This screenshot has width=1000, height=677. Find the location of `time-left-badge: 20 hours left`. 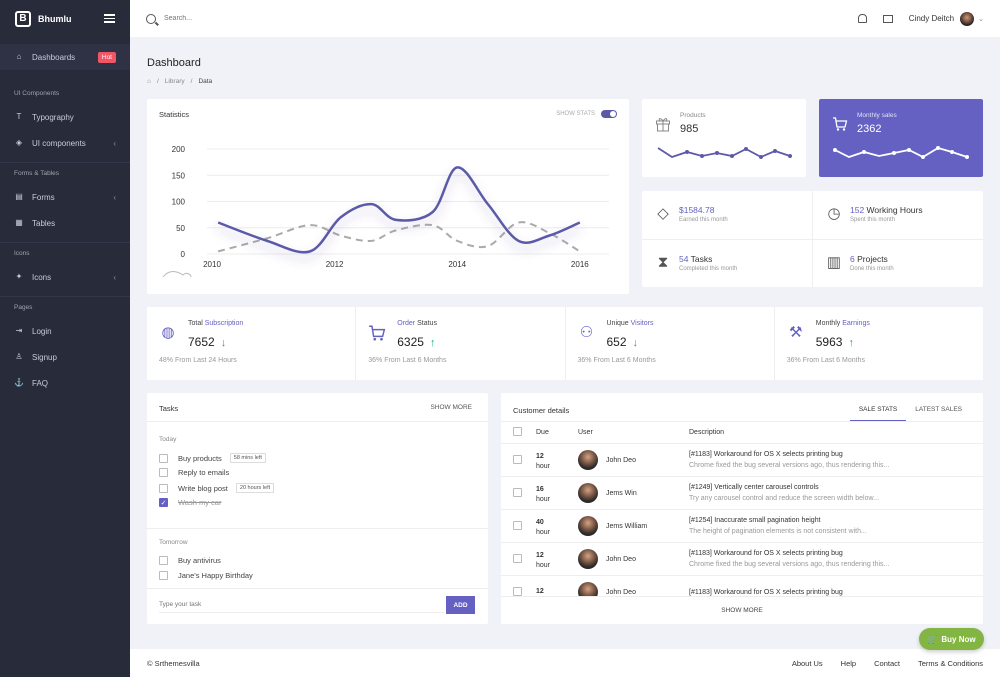

time-left-badge: 20 hours left is located at coordinates (255, 488).